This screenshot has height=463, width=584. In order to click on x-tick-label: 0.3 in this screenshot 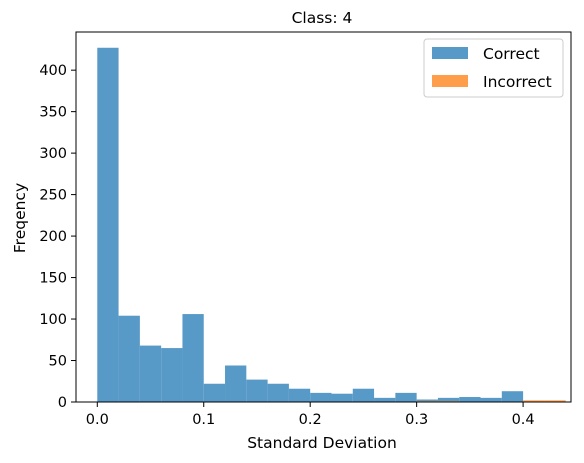, I will do `click(416, 420)`.